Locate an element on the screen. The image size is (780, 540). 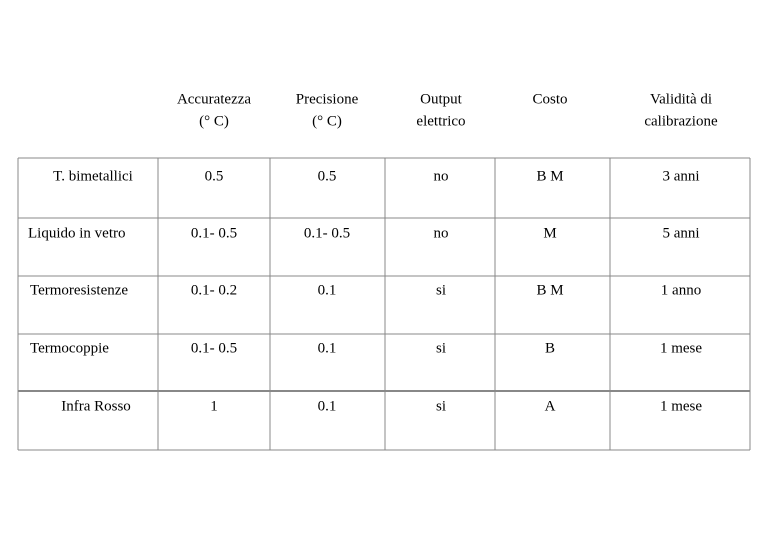
table-cell: A is located at coordinates (550, 406).